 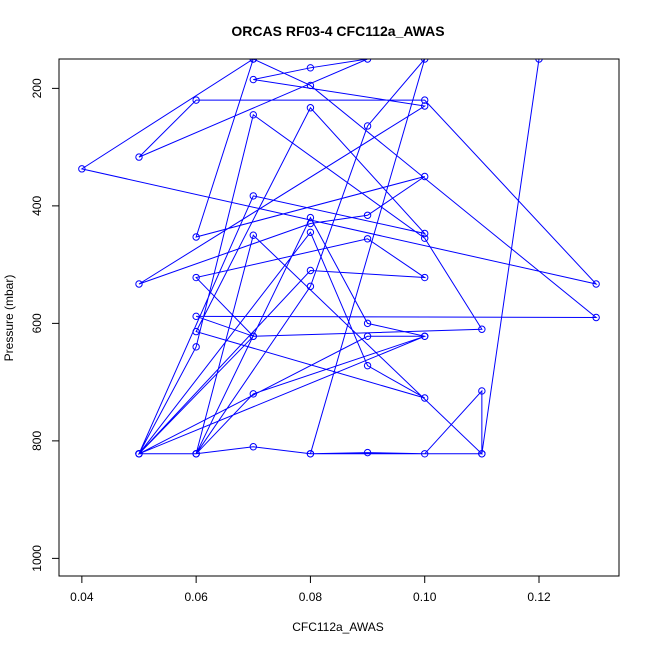 What do you see at coordinates (37, 558) in the screenshot?
I see `y-tick-label: 1000` at bounding box center [37, 558].